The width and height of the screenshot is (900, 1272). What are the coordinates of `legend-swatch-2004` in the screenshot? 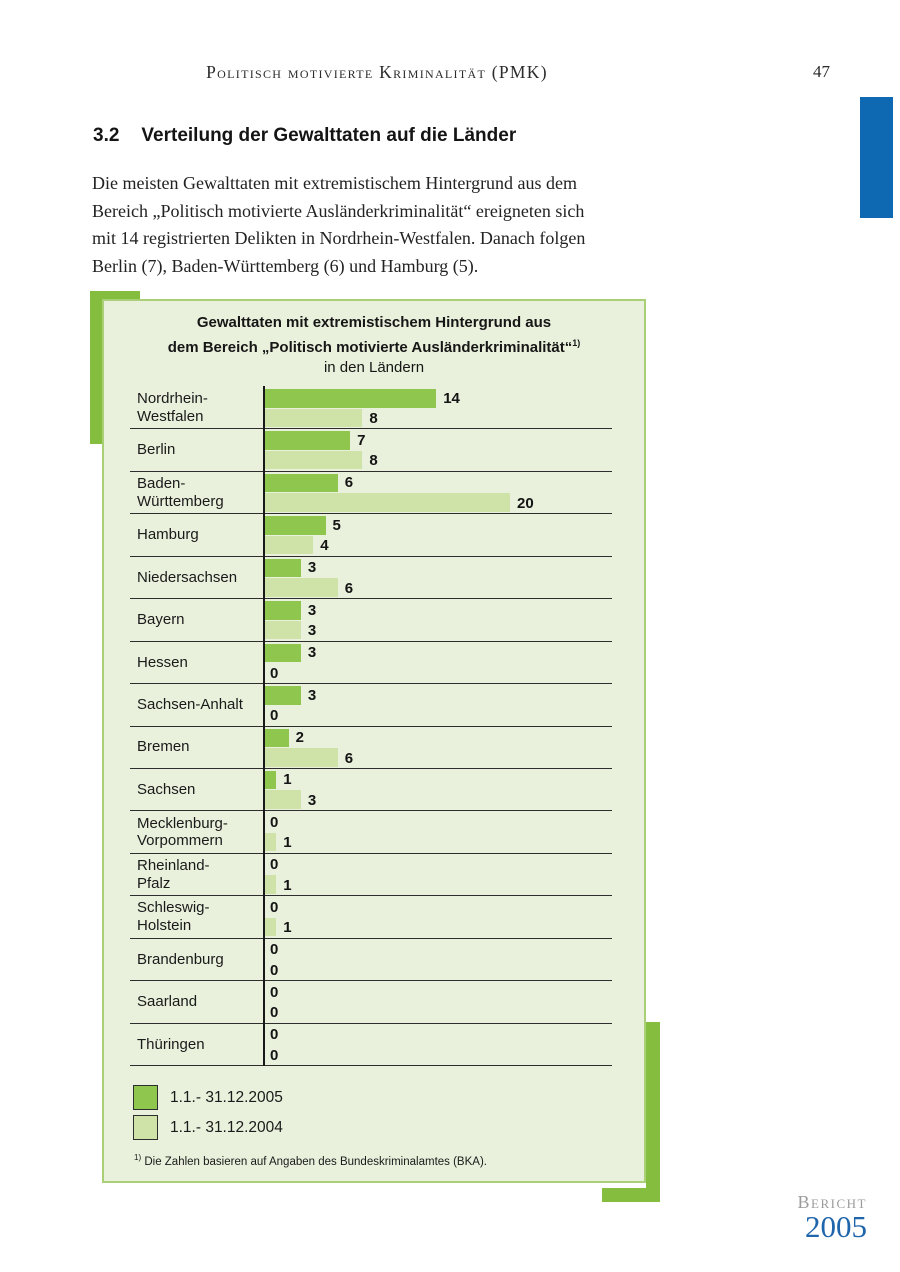 It's located at (145, 1127).